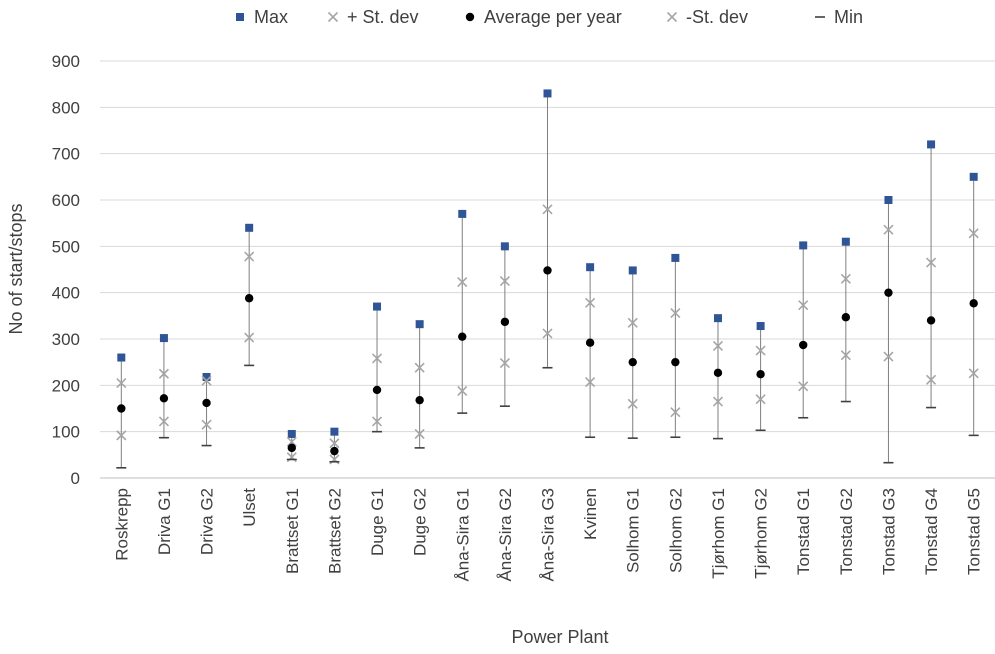  What do you see at coordinates (462, 535) in the screenshot?
I see `x-tick-label: Åna-Sira G1` at bounding box center [462, 535].